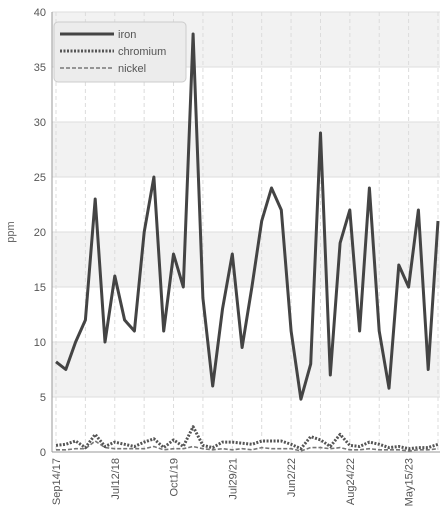 This screenshot has height=517, width=440. Describe the element at coordinates (43, 453) in the screenshot. I see `y-tick-label: 0` at that location.